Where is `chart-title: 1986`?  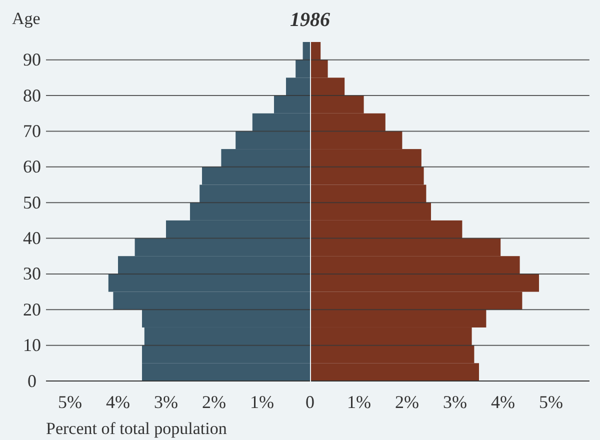
chart-title: 1986 is located at coordinates (310, 20).